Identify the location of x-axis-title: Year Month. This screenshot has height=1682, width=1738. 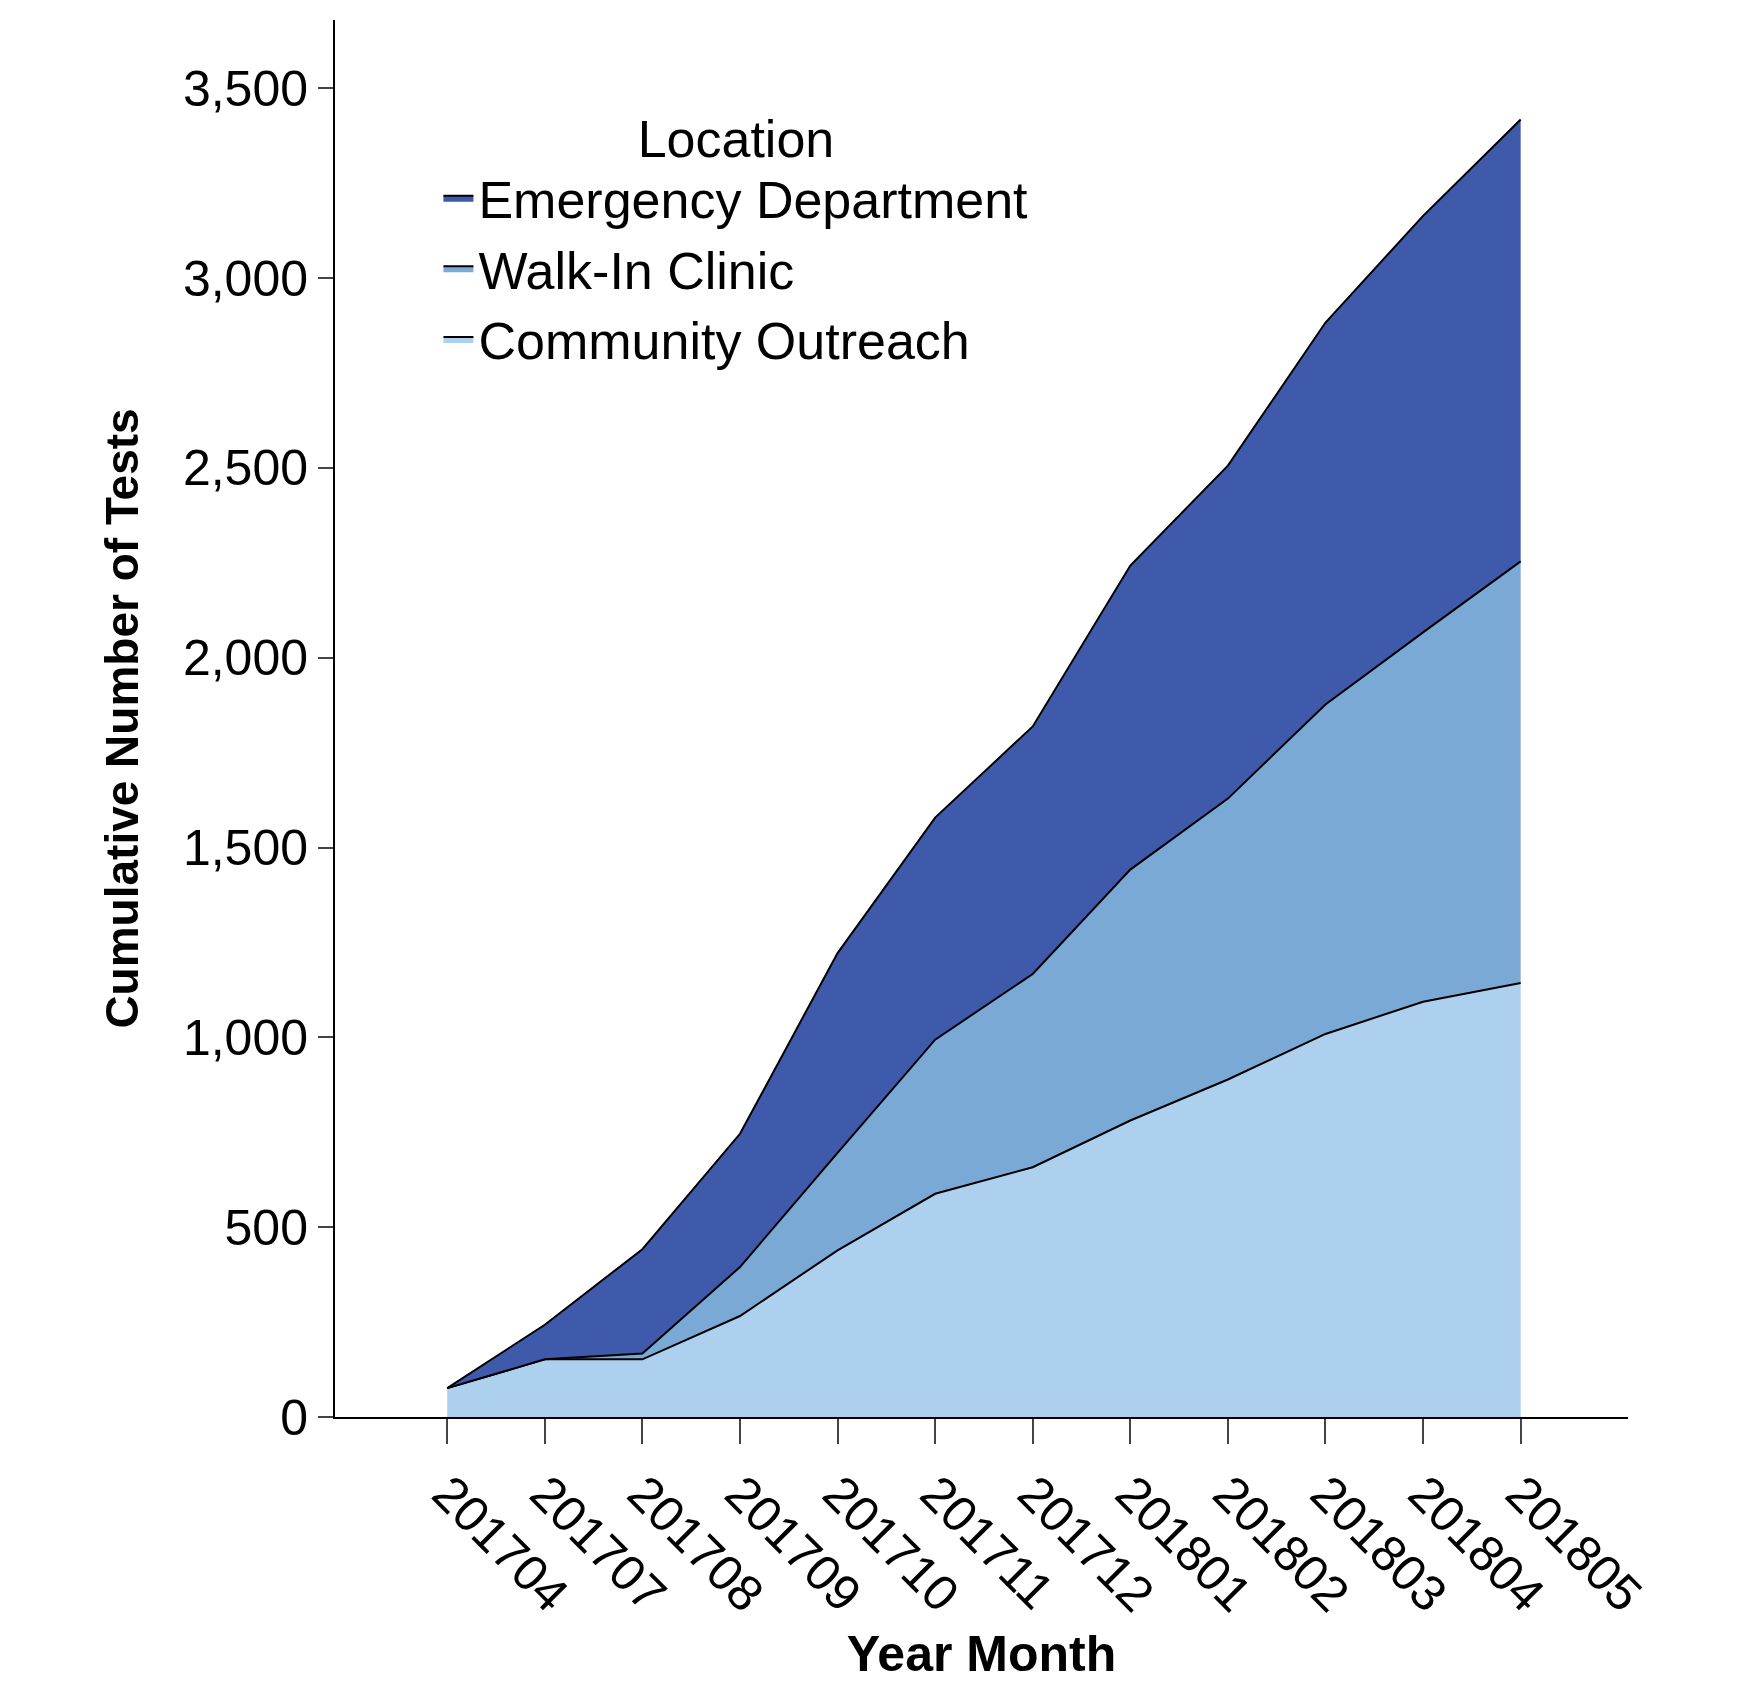
(981, 1654).